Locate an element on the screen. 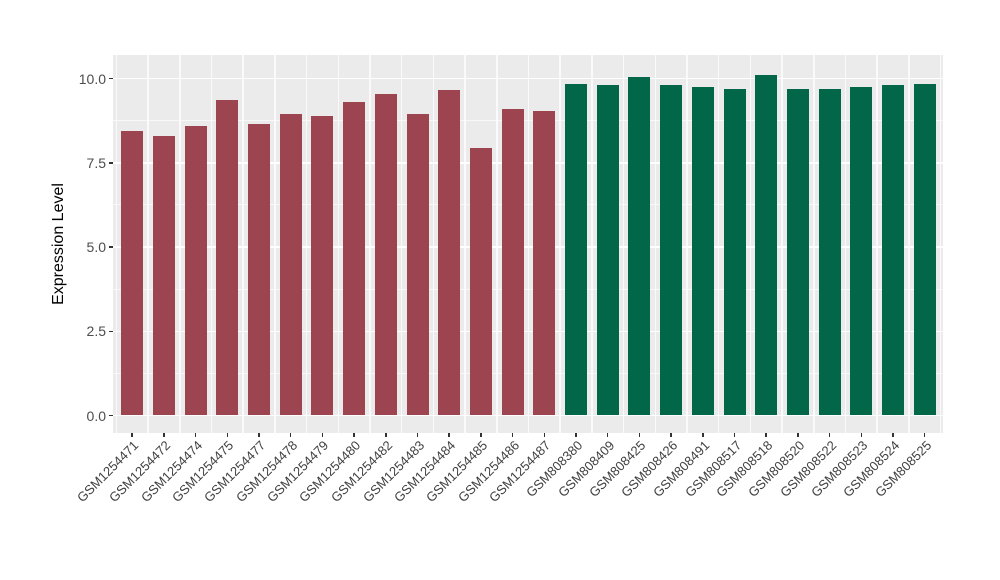 This screenshot has width=1000, height=580. bar-GSM808525 is located at coordinates (924, 249).